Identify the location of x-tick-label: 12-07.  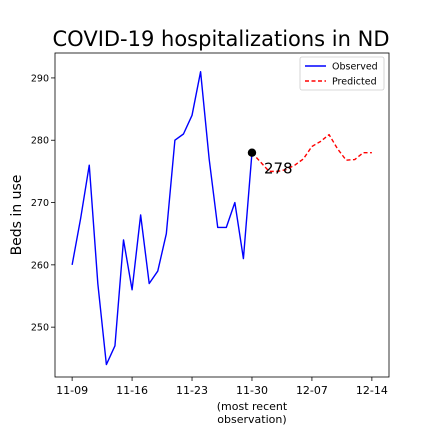
(312, 390).